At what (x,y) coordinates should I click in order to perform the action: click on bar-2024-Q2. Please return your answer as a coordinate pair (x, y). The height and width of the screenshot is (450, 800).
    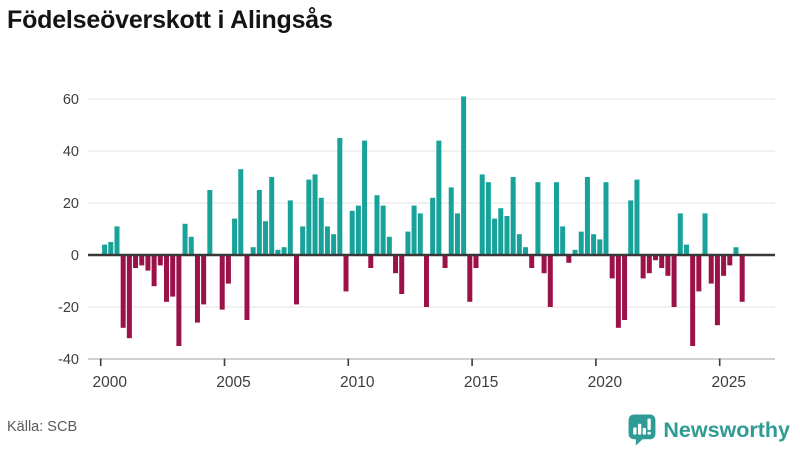
    Looking at the image, I should click on (705, 234).